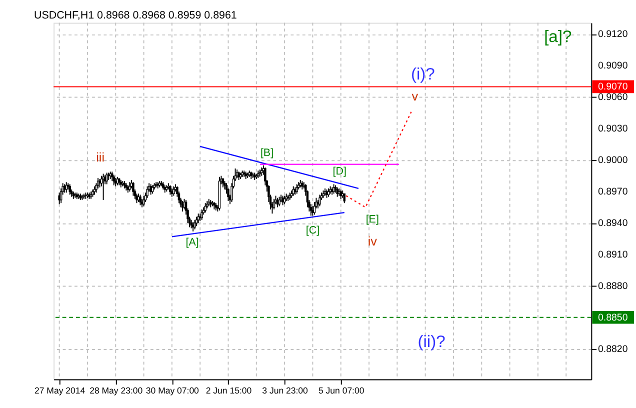 Image resolution: width=636 pixels, height=408 pixels. I want to click on annotation: [a]?, so click(558, 36).